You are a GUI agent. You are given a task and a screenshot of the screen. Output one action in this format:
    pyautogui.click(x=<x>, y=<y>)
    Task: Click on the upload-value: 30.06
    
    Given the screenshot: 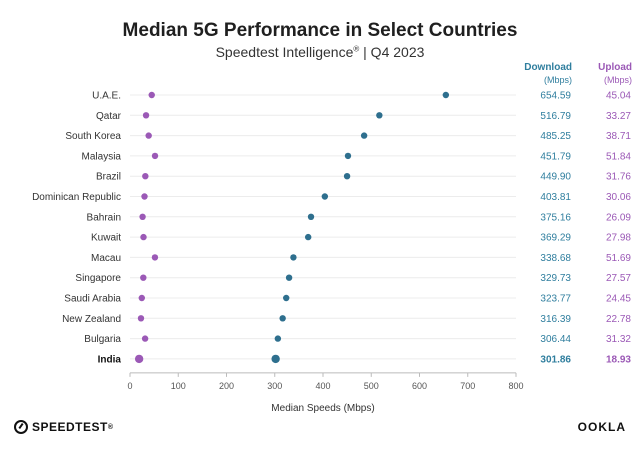 What is the action you would take?
    pyautogui.click(x=618, y=197)
    